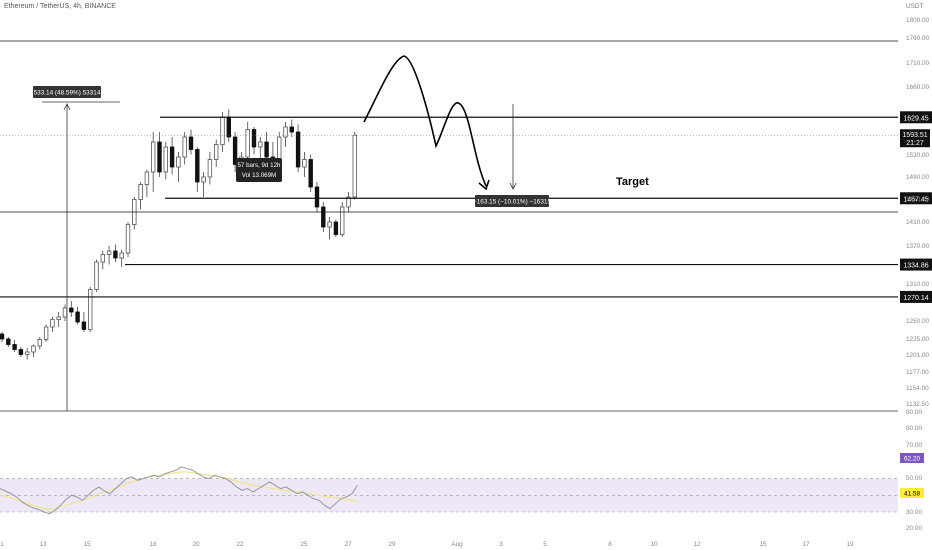  Describe the element at coordinates (917, 404) in the screenshot. I see `price-tick-label: 1132.50` at that location.